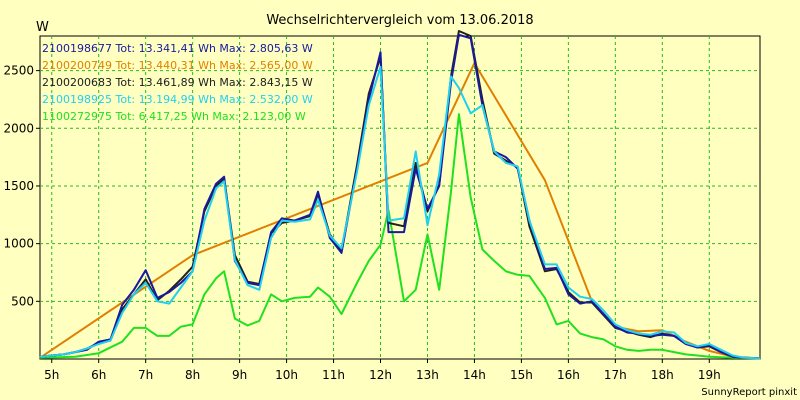 The height and width of the screenshot is (400, 800). What do you see at coordinates (18, 128) in the screenshot?
I see `y-tick-label-3: 2000` at bounding box center [18, 128].